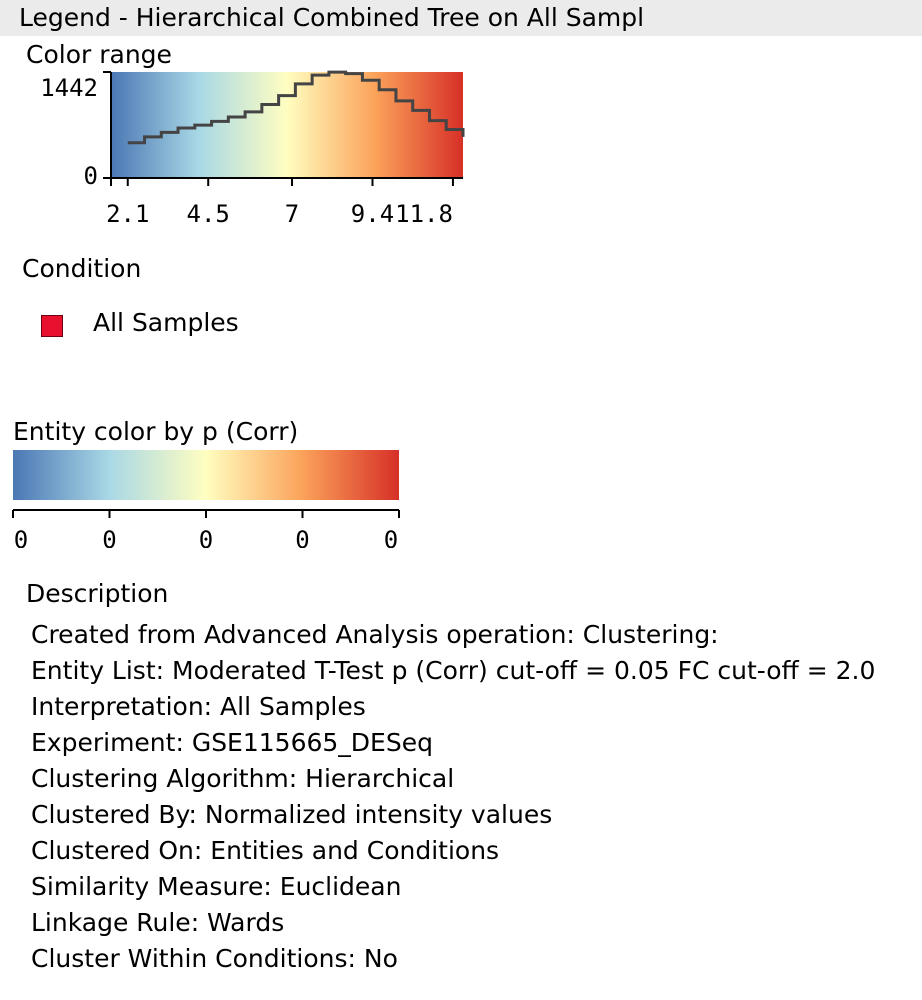  I want to click on x-tick-labels: 2.1 4.5 7 9.4 11.8, so click(279, 214).